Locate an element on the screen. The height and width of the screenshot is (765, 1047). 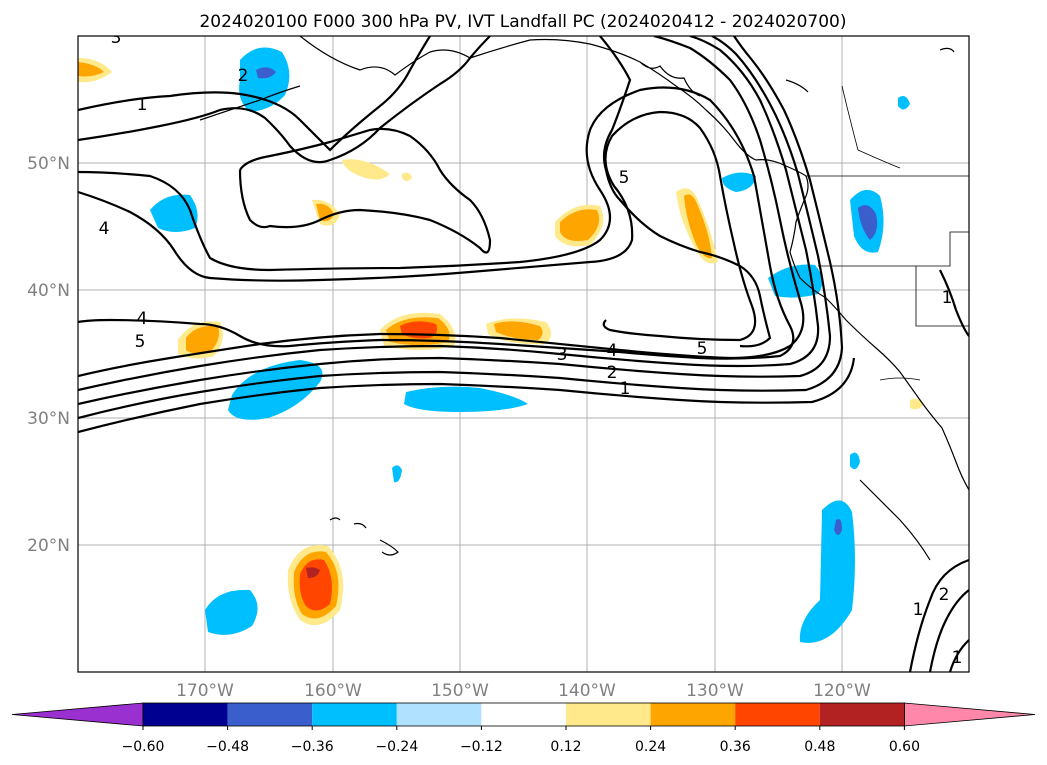
latitude-labels: 50°N 40°N 30°N 20°N is located at coordinates (48, 355).